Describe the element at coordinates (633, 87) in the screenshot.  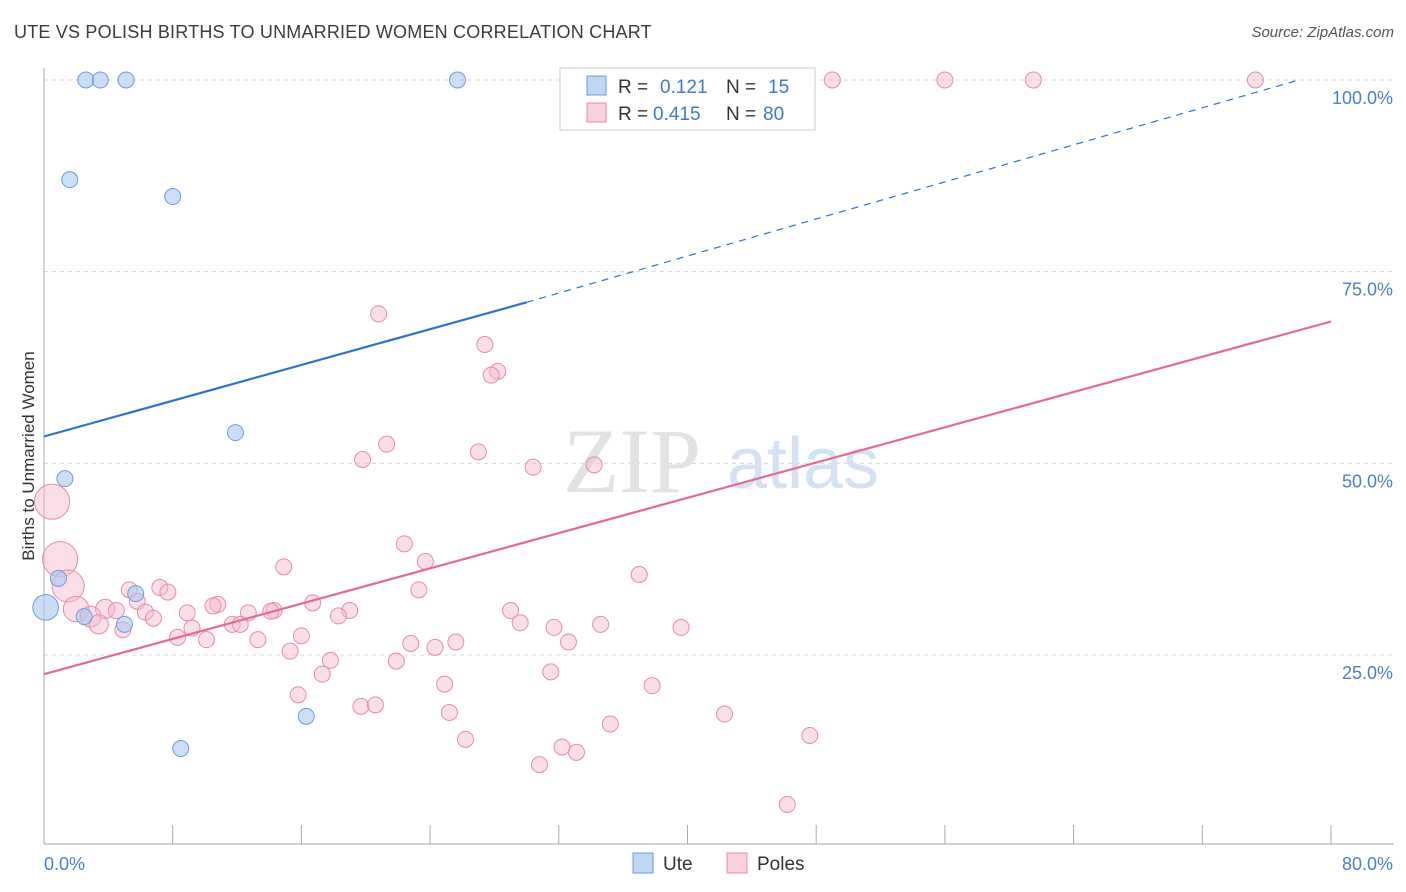
I see `ute-r-label: R =` at that location.